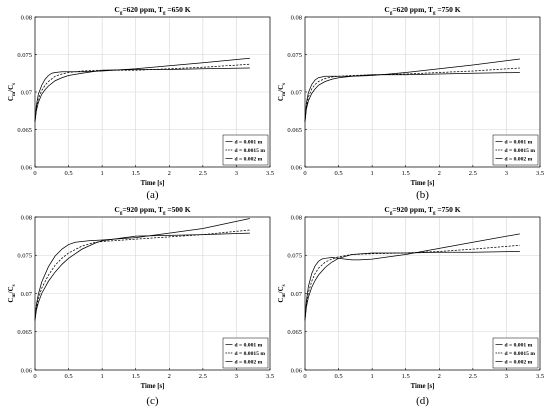 Image resolution: width=550 pixels, height=415 pixels. I want to click on chart-title: Cg=620 ppm, Tg =750 K, so click(422, 10).